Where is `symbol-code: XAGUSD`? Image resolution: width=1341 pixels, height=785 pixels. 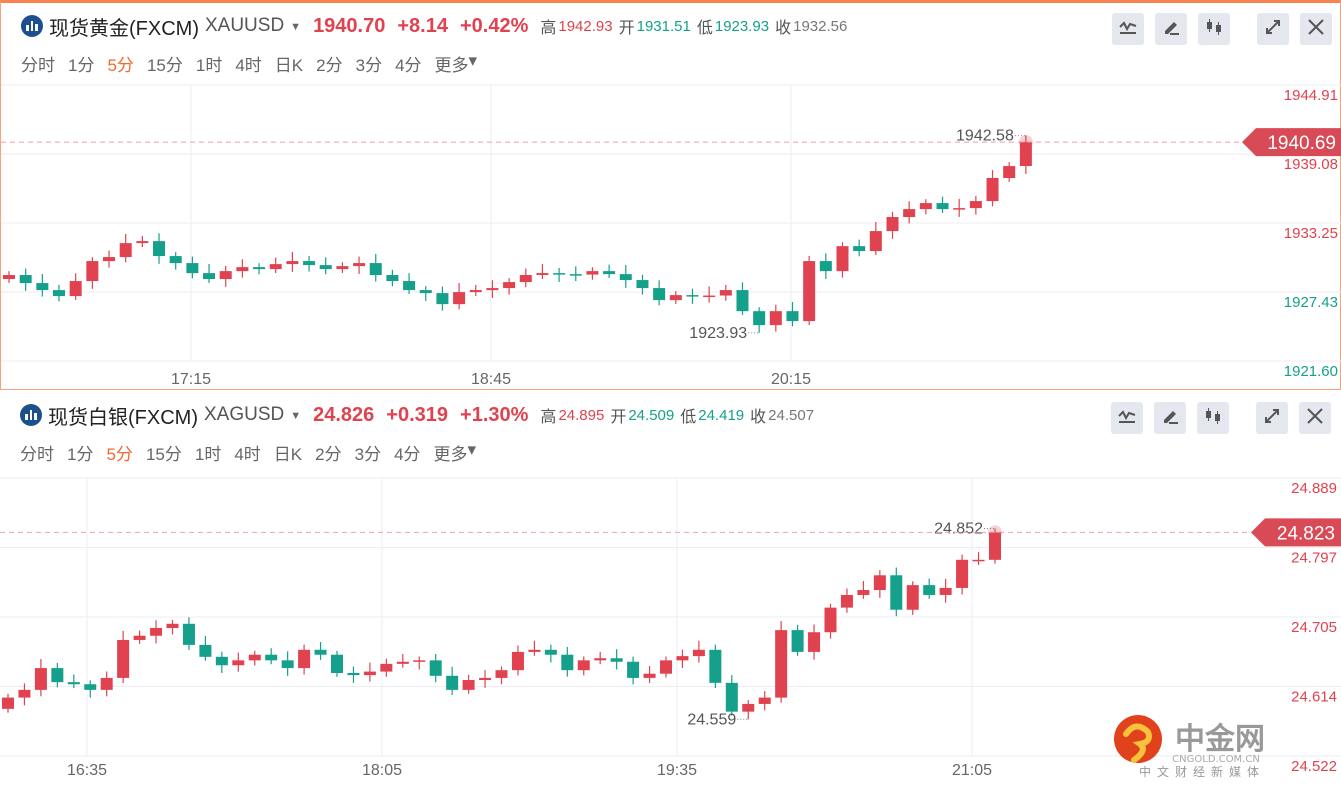 symbol-code: XAGUSD is located at coordinates (244, 414).